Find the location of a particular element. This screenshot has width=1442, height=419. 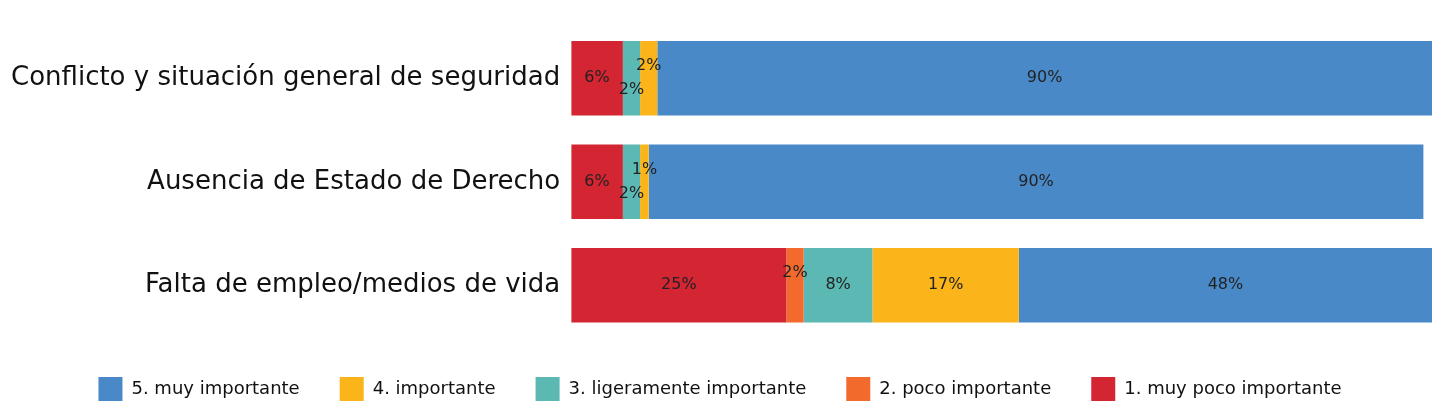

legend-label: 3. ligeramente importante is located at coordinates (687, 387).